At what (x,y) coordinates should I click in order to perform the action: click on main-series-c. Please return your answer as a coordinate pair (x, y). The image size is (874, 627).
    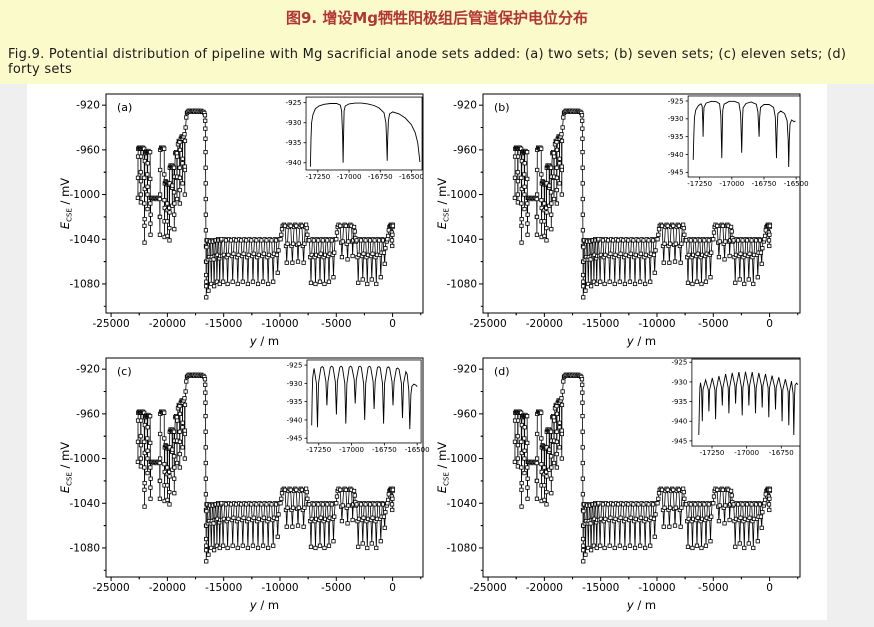
    Looking at the image, I should click on (265, 468).